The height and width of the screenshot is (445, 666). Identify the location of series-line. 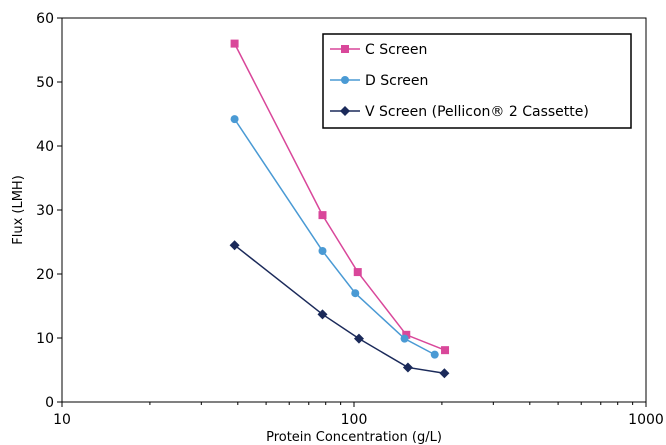
(339, 309).